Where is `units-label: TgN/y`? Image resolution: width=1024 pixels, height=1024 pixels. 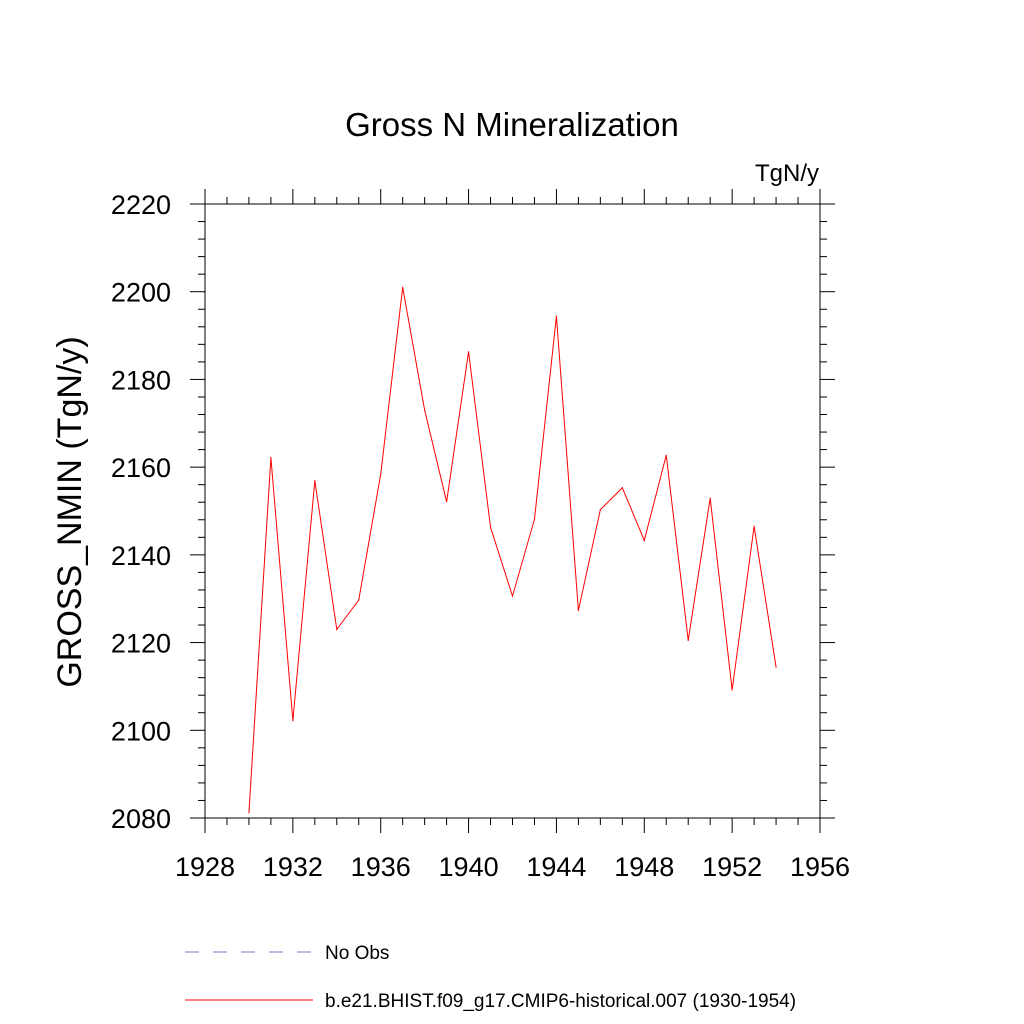
units-label: TgN/y is located at coordinates (787, 173).